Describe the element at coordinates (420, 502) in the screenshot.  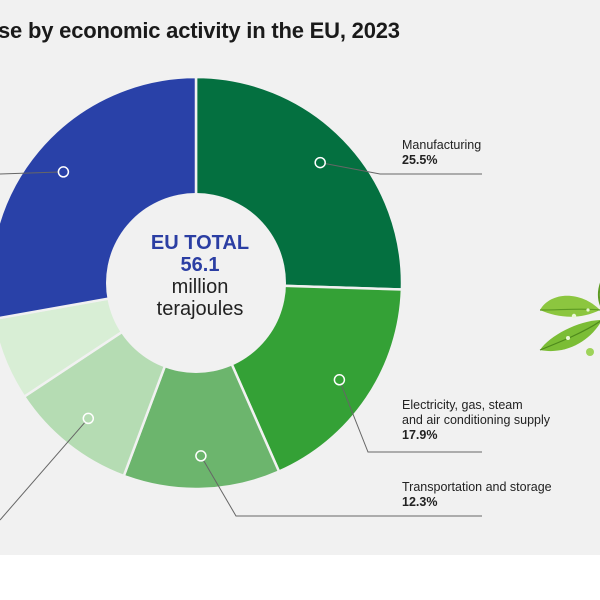
I see `slice-percent: 12.3%` at that location.